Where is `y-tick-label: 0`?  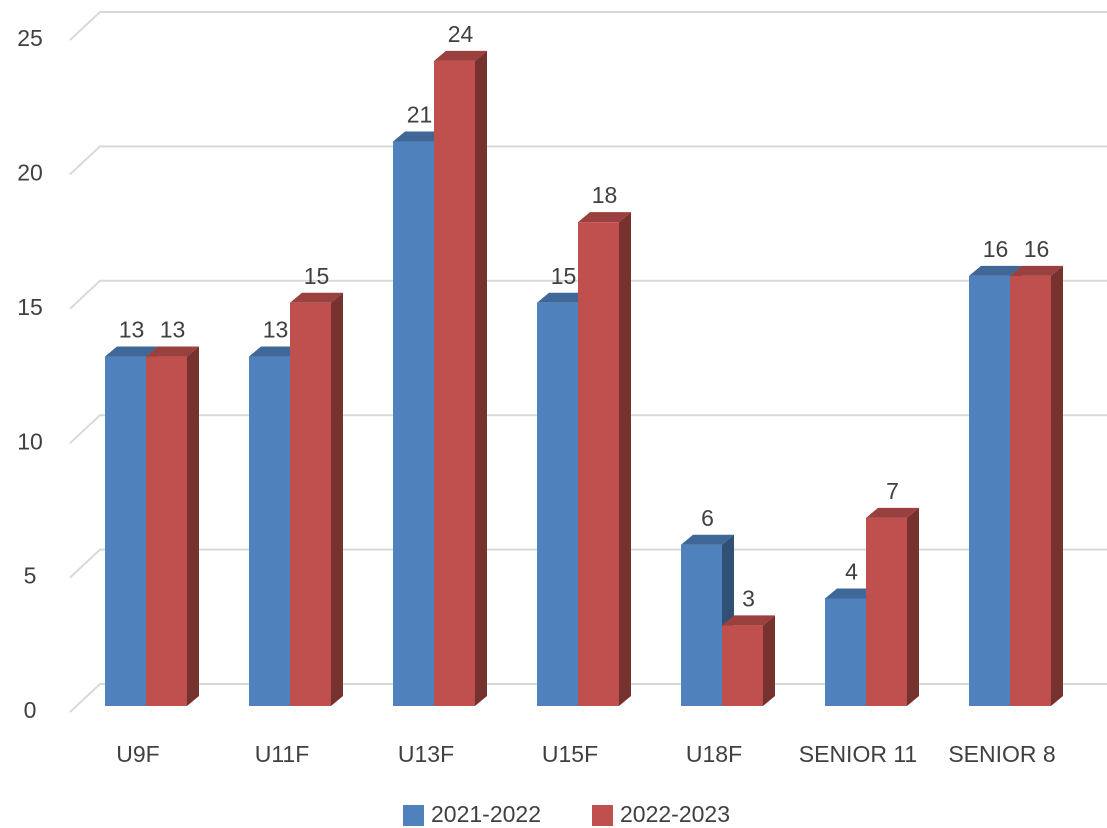 y-tick-label: 0 is located at coordinates (30, 710).